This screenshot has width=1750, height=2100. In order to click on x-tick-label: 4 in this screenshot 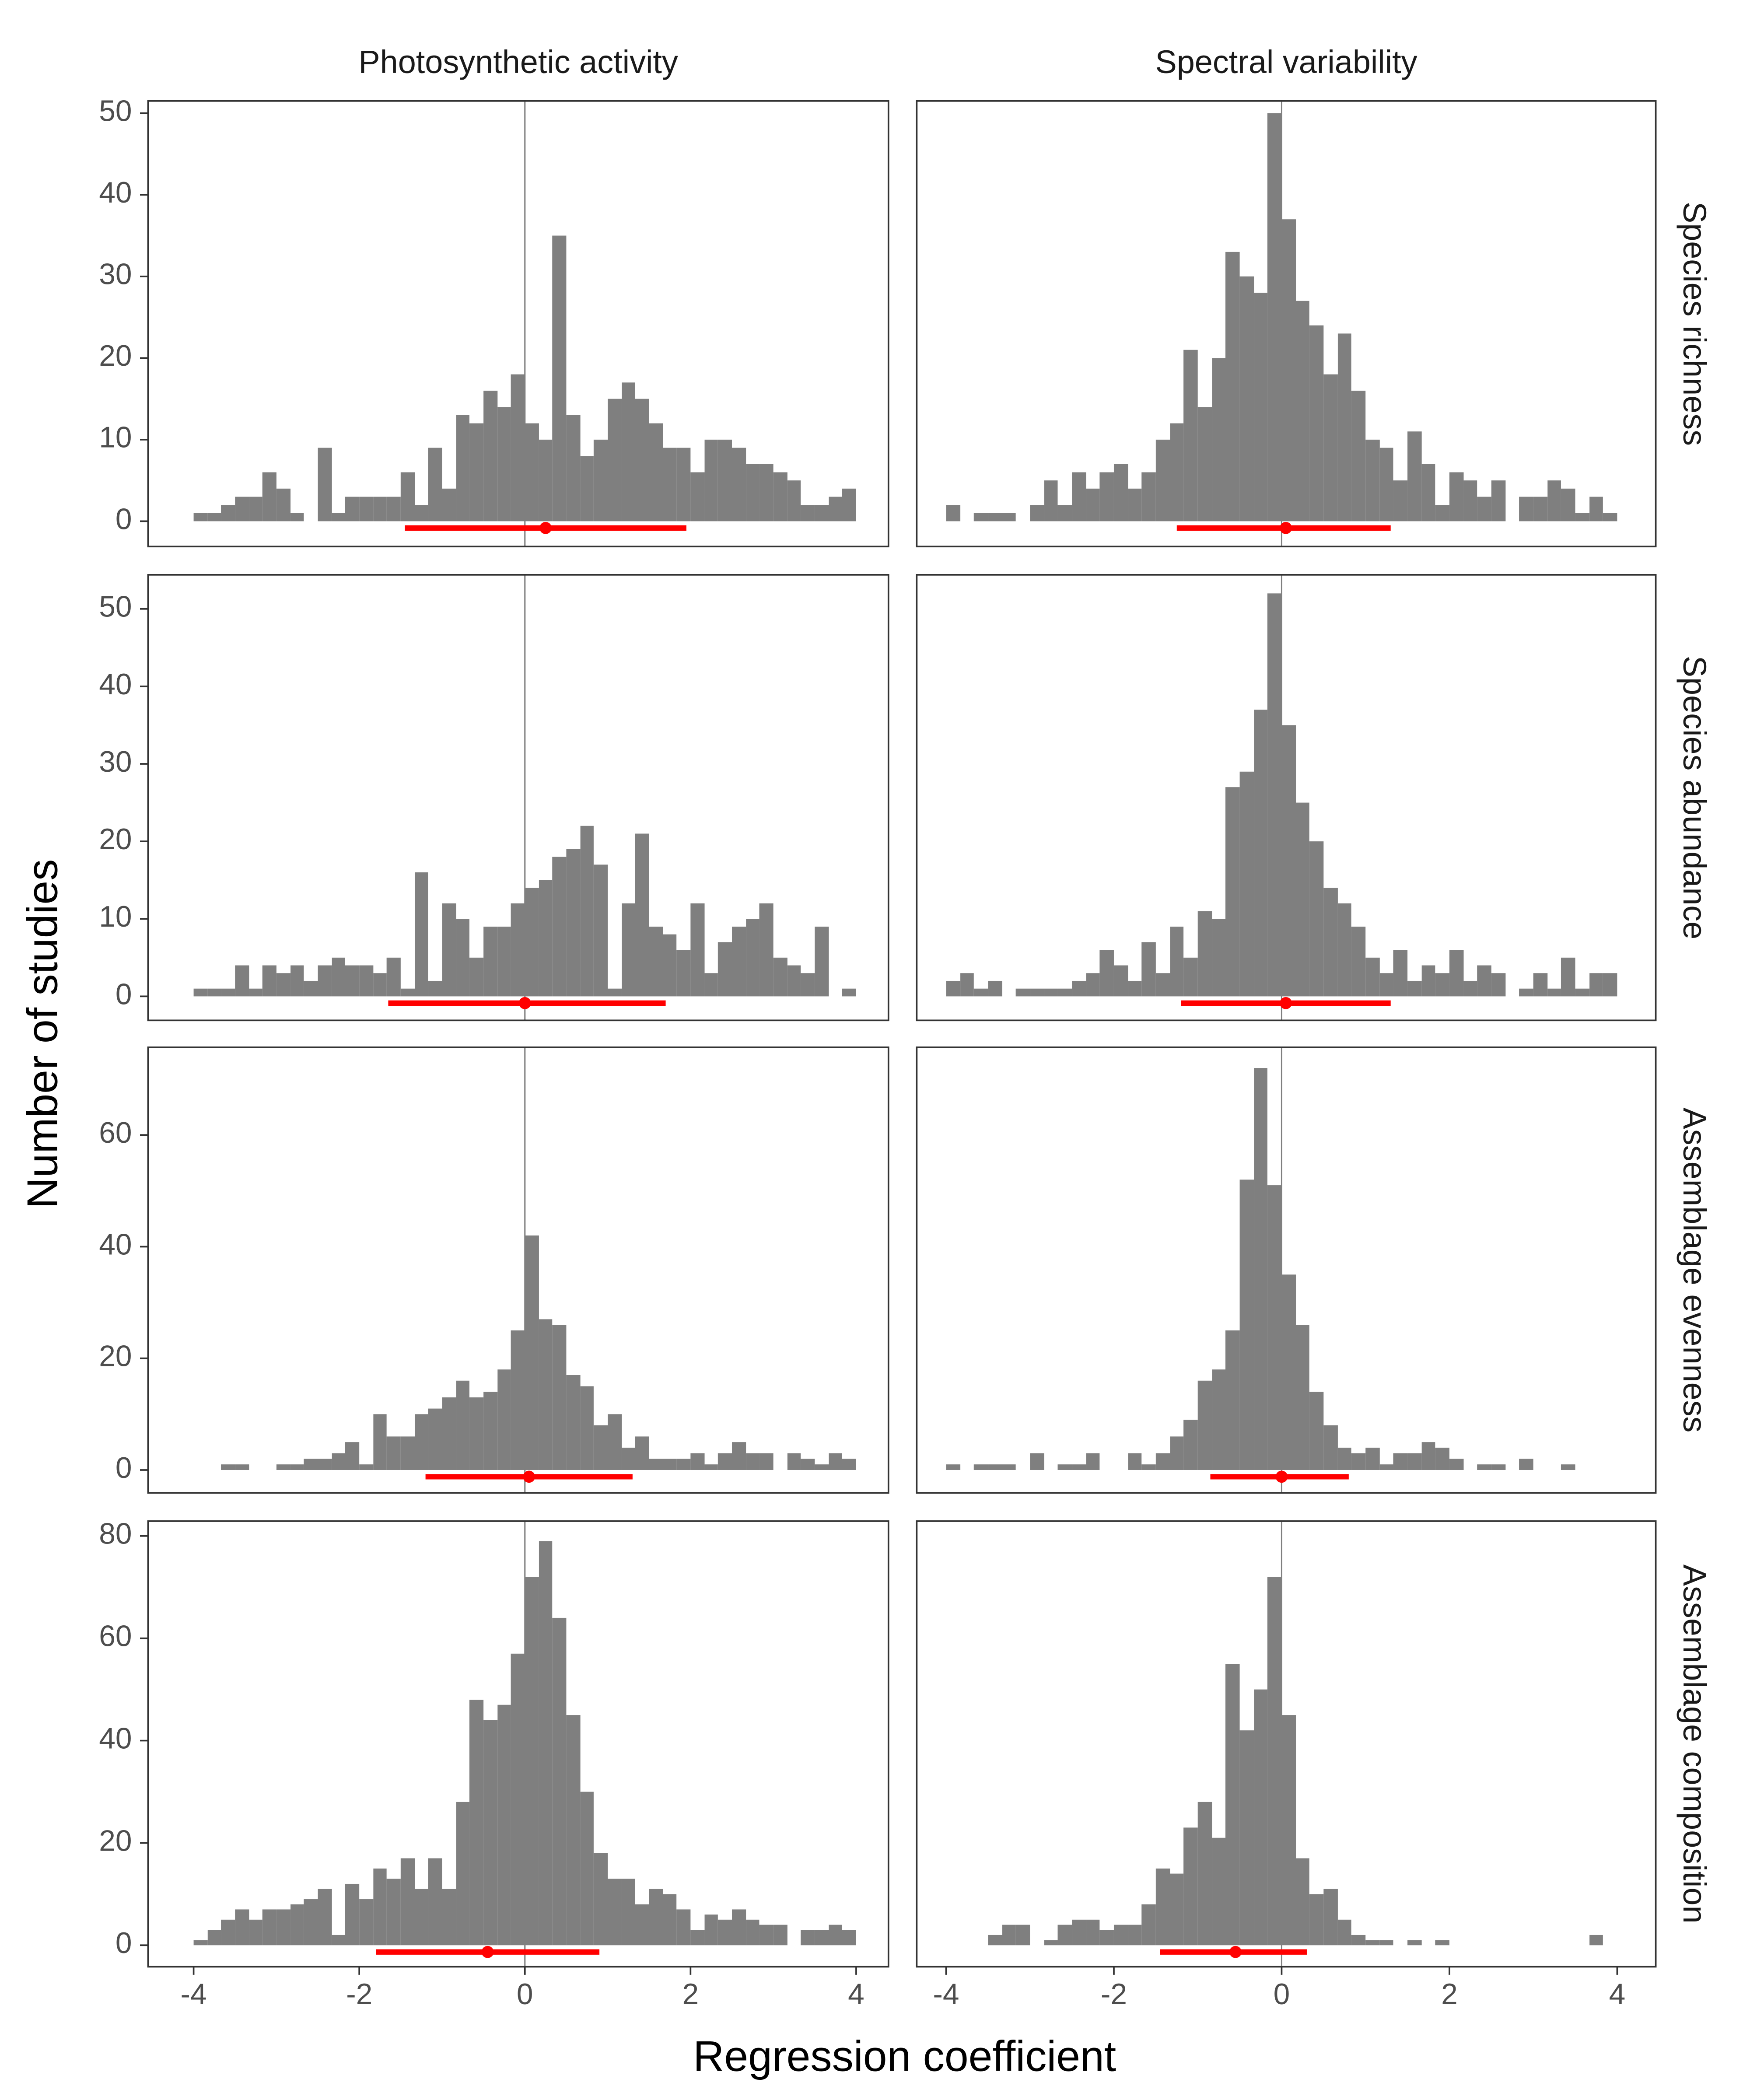, I will do `click(856, 1994)`.